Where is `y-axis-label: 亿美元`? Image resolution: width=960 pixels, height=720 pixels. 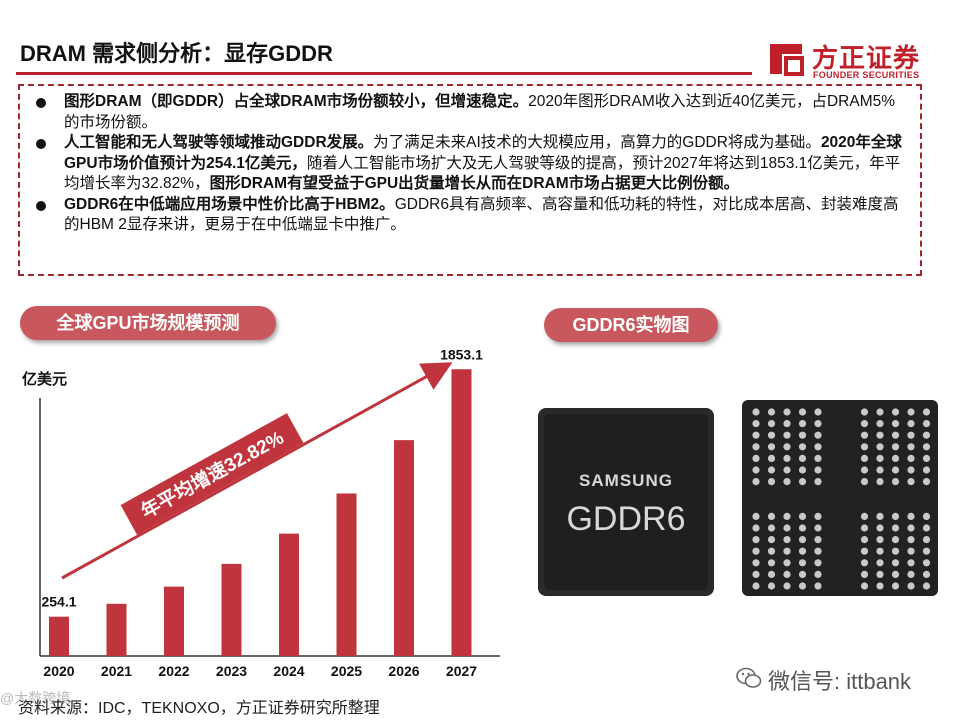 y-axis-label: 亿美元 is located at coordinates (44, 379).